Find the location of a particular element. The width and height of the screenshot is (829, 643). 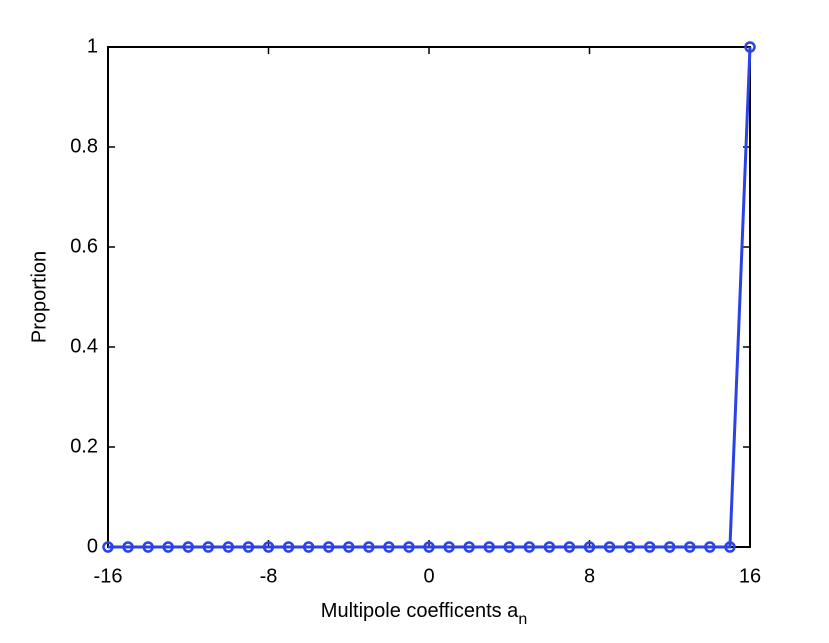

y-axis-label: Proportion is located at coordinates (39, 297).